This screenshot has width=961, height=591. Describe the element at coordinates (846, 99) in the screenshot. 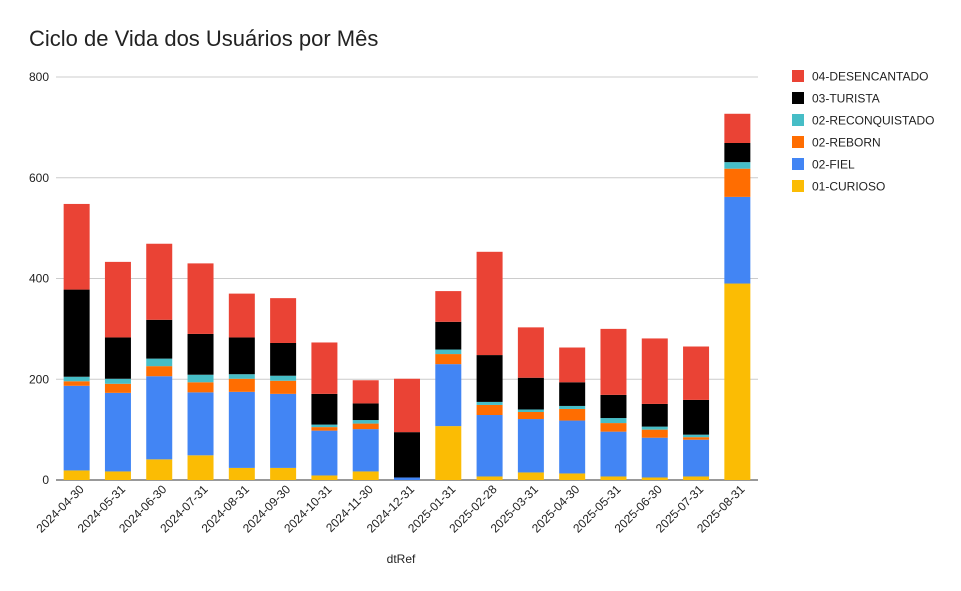

I see `legend-label: 03-TURISTA` at that location.